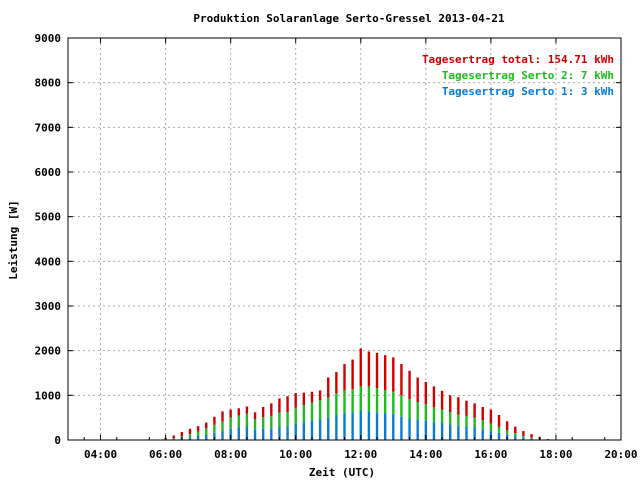  What do you see at coordinates (425, 454) in the screenshot?
I see `x-tick-label: 14:00` at bounding box center [425, 454].